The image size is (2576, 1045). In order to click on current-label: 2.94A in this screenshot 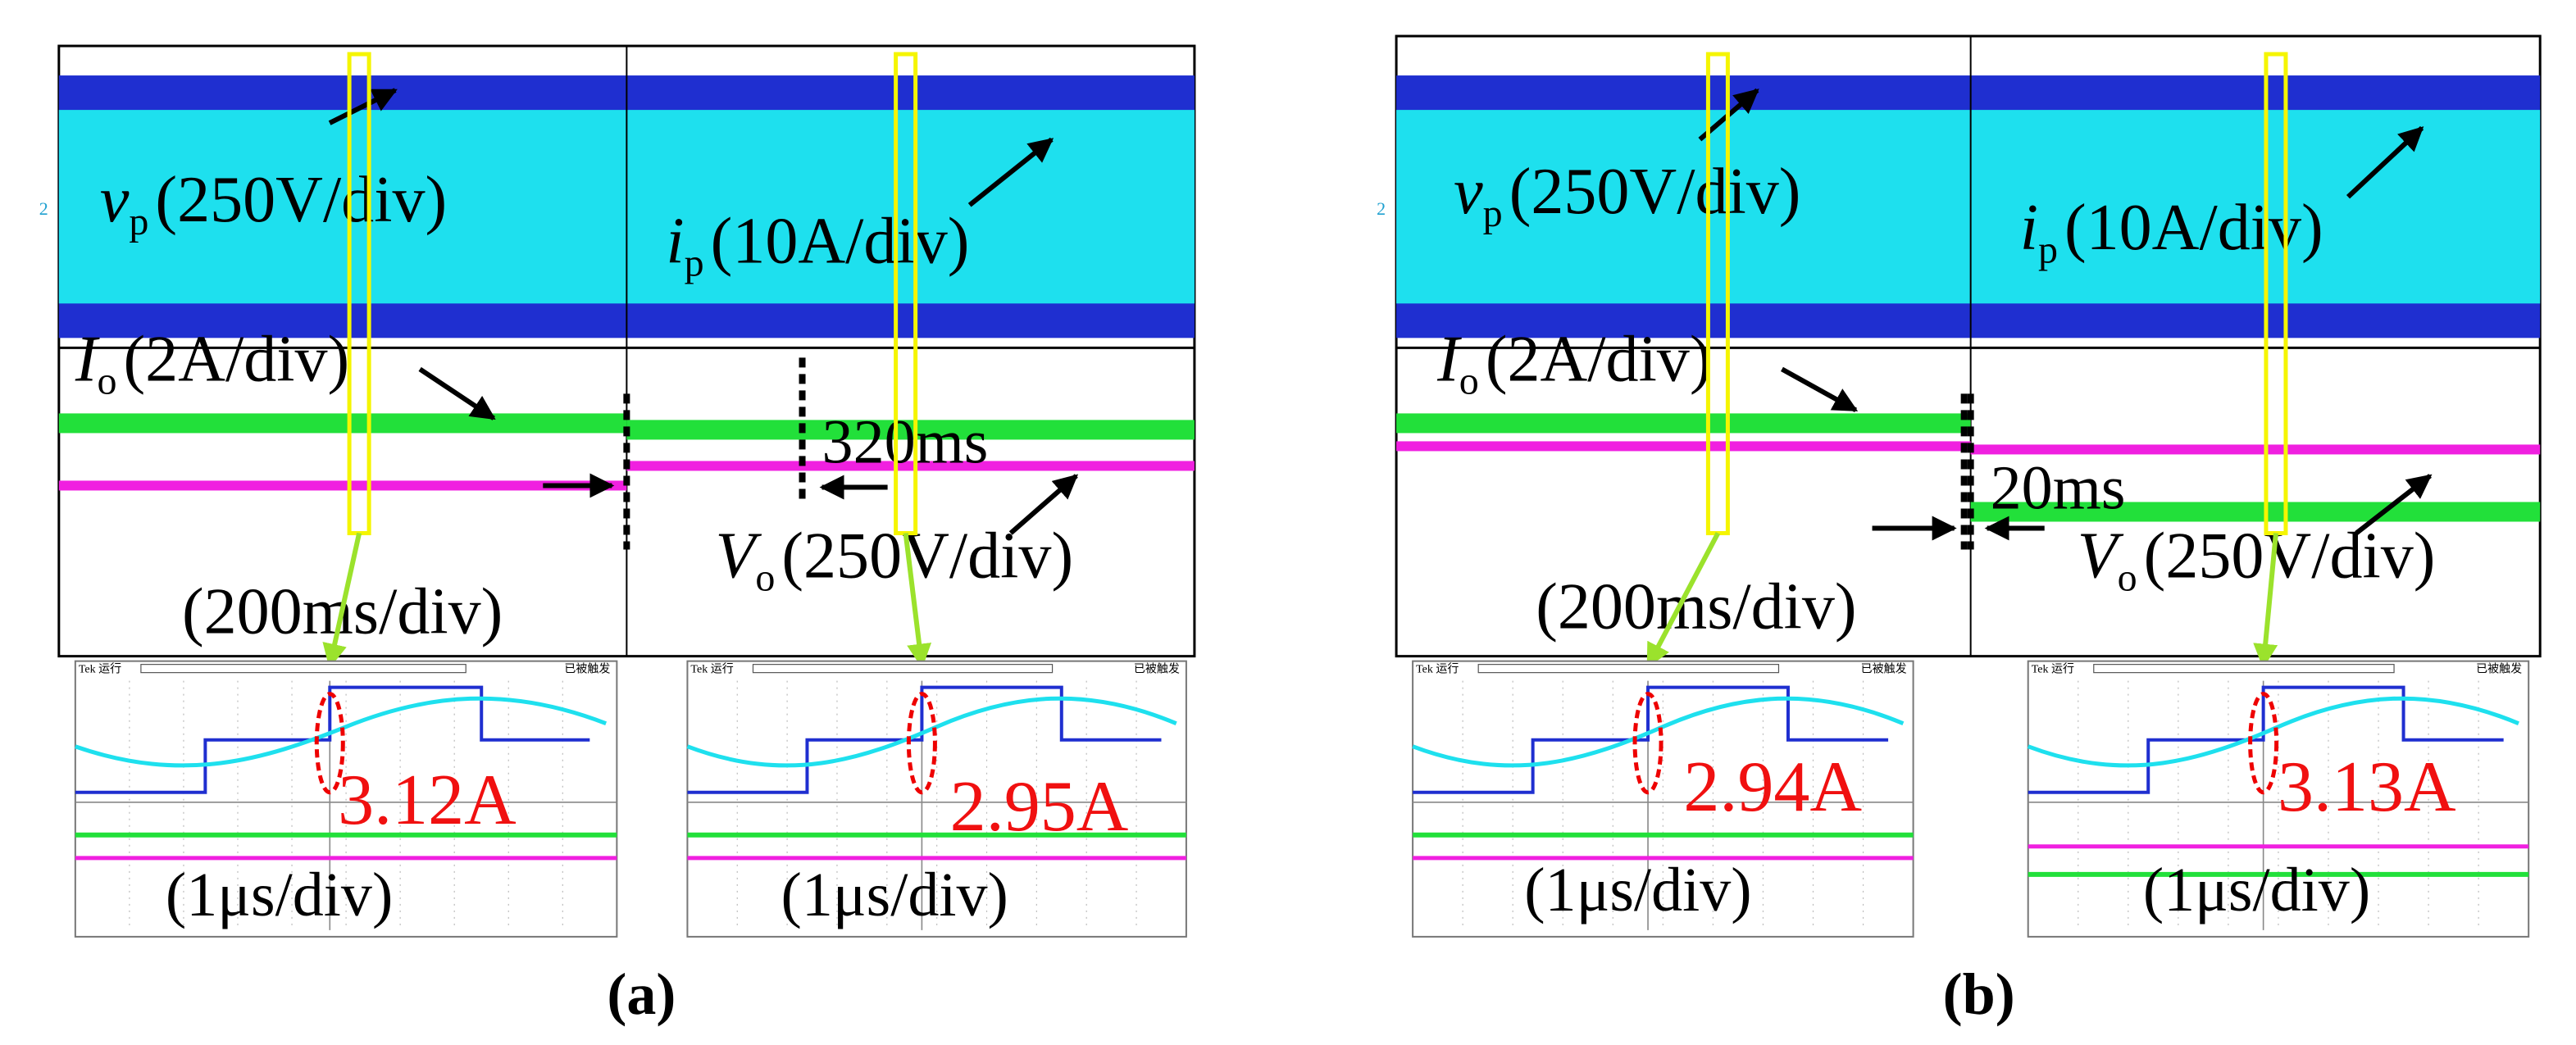, I will do `click(1773, 787)`.